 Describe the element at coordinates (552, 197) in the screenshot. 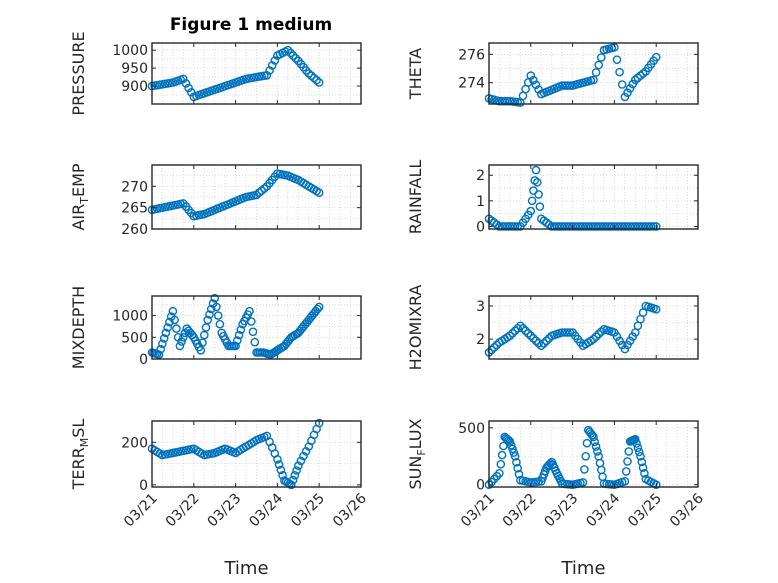

I see `subplot-rainfall: 0 1 2 RAINFALL` at that location.